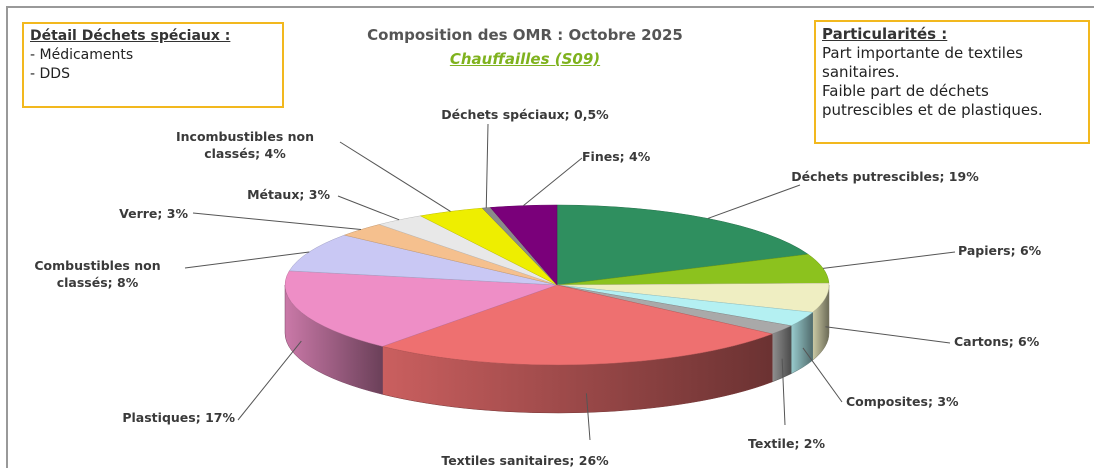  Describe the element at coordinates (138, 213) in the screenshot. I see `slice-name: Verre` at that location.